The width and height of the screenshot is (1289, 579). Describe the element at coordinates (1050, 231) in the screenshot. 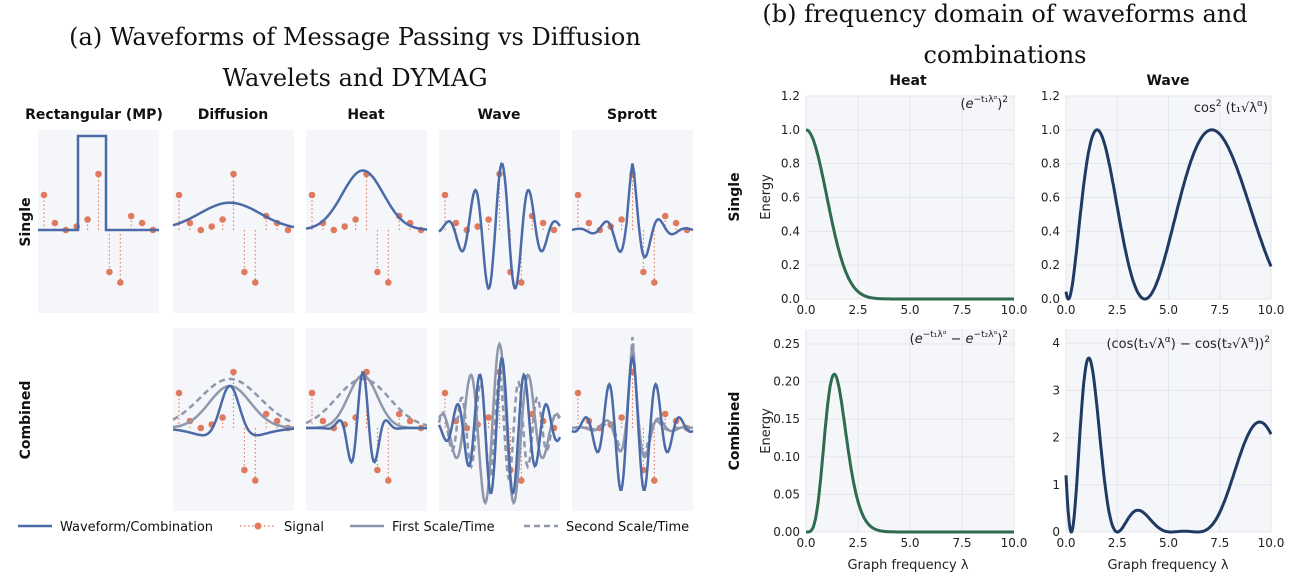

I see `y-tick-label: 0.4` at that location.